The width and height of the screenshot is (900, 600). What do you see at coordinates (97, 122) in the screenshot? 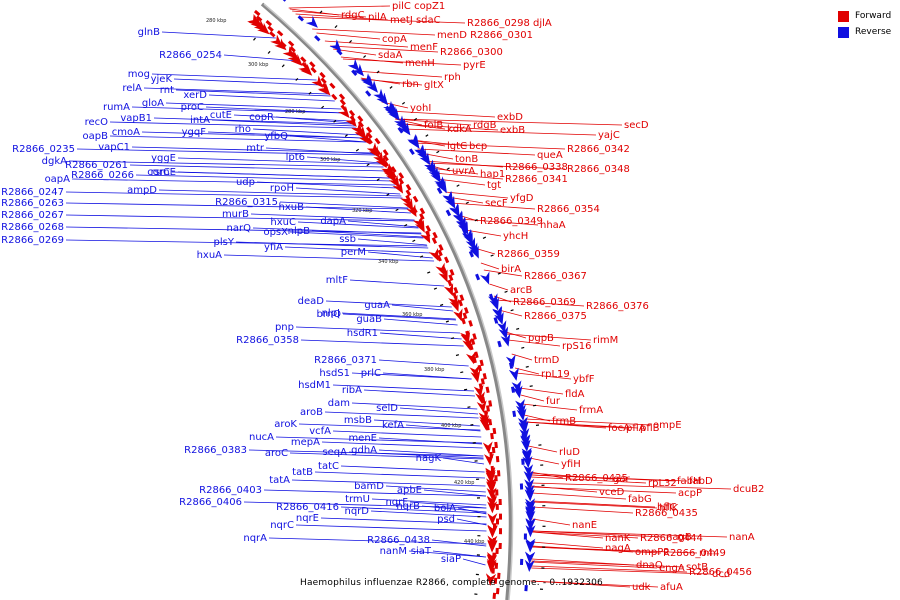
I see `reverse-gene-label: recO` at bounding box center [97, 122].